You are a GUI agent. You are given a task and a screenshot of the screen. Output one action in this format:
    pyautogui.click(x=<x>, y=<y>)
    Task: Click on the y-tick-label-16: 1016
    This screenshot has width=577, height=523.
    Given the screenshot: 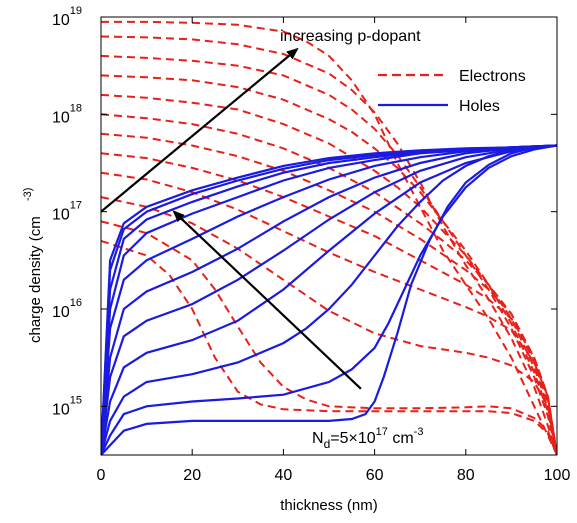 What is the action you would take?
    pyautogui.click(x=67, y=309)
    